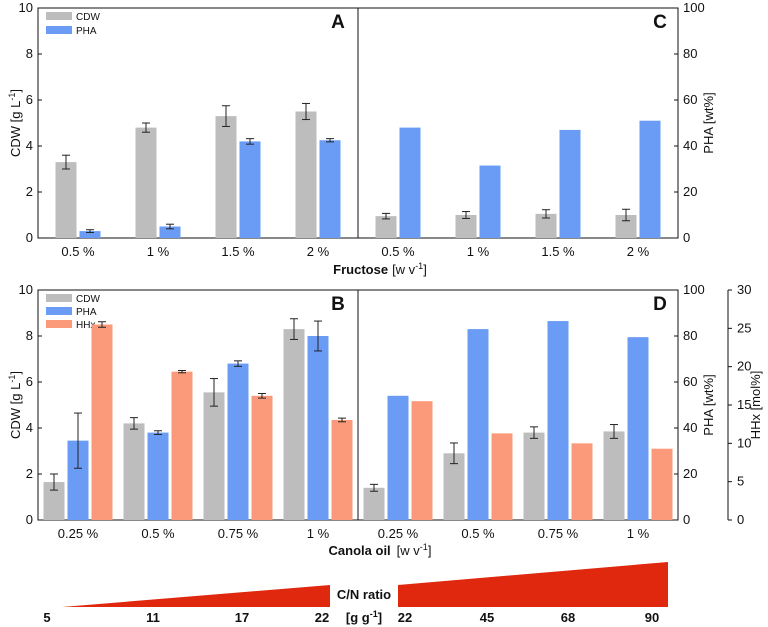 This screenshot has height=627, width=768. Describe the element at coordinates (690, 191) in the screenshot. I see `y-tick-right-0-1: 20` at that location.